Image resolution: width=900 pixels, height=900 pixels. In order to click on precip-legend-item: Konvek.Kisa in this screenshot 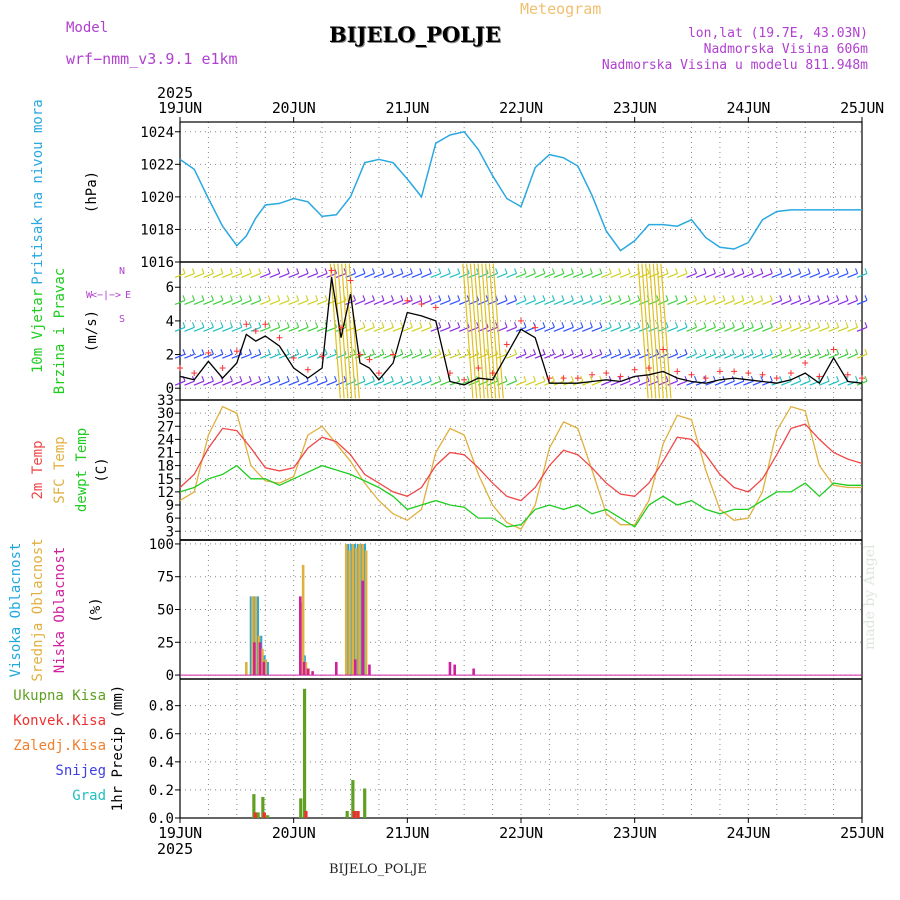, I will do `click(59, 721)`.